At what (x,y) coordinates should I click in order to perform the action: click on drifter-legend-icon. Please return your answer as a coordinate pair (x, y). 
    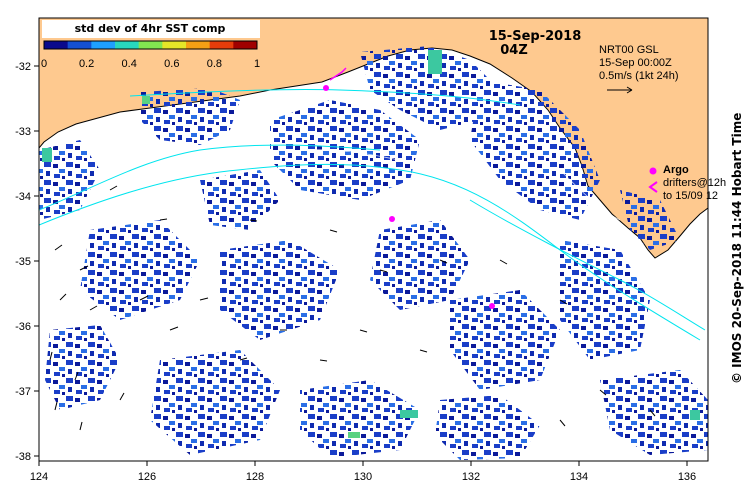
    Looking at the image, I should click on (653, 187).